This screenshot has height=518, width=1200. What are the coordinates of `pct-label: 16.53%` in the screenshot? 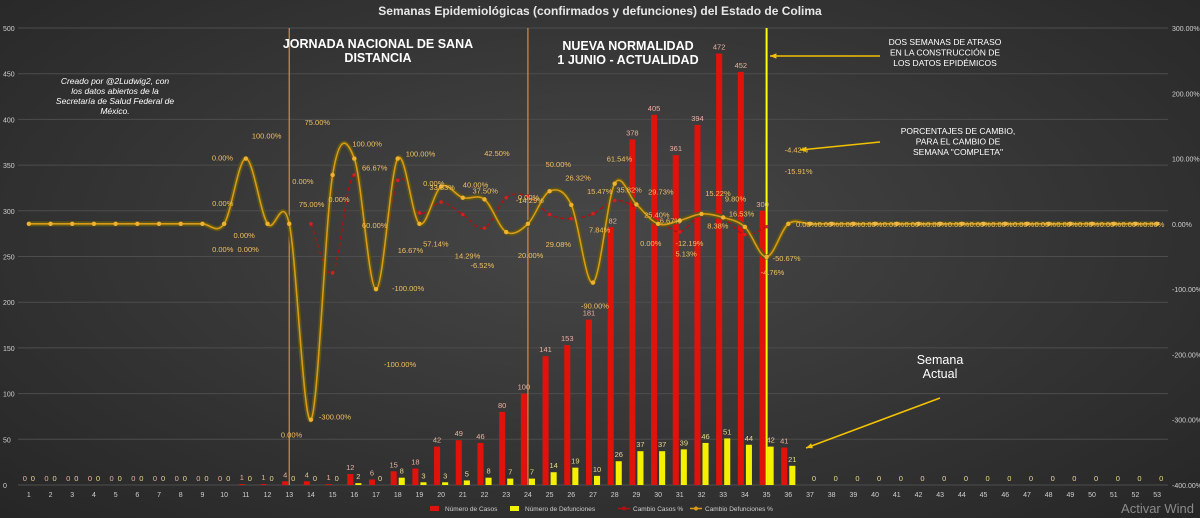 It's located at (742, 214).